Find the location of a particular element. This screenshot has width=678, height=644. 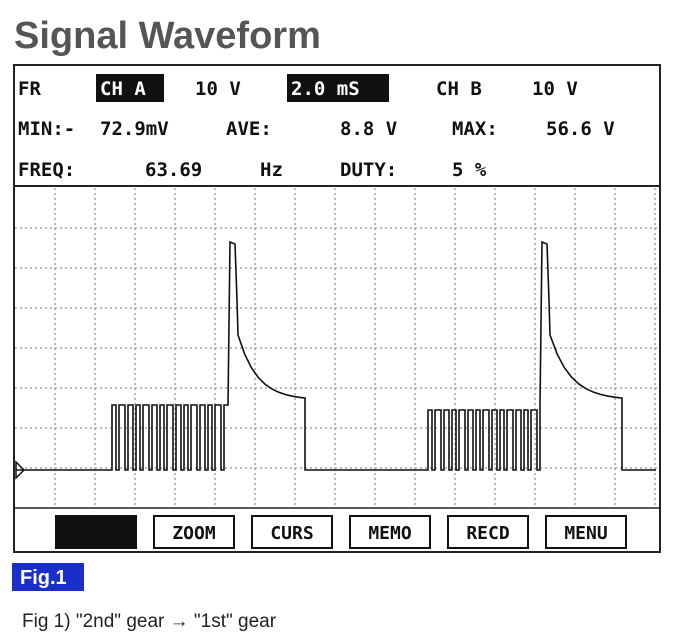

button: CURS is located at coordinates (291, 533).